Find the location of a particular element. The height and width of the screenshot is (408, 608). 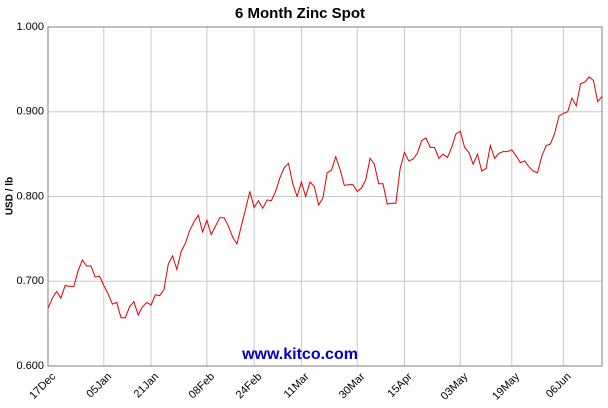

x-tick-label: 15Apr is located at coordinates (399, 384).